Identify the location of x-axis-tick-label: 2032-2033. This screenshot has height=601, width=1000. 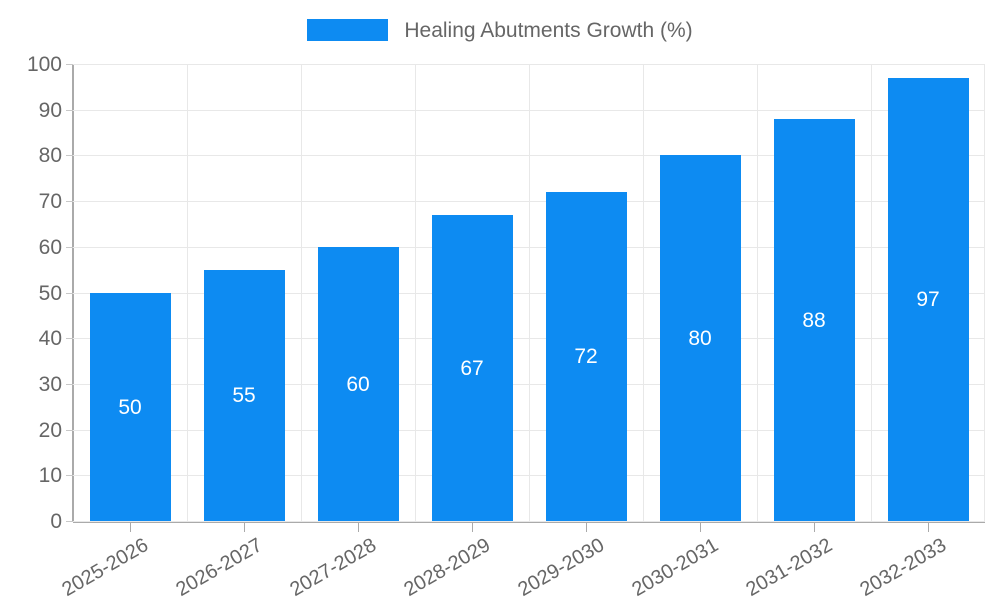
(903, 567).